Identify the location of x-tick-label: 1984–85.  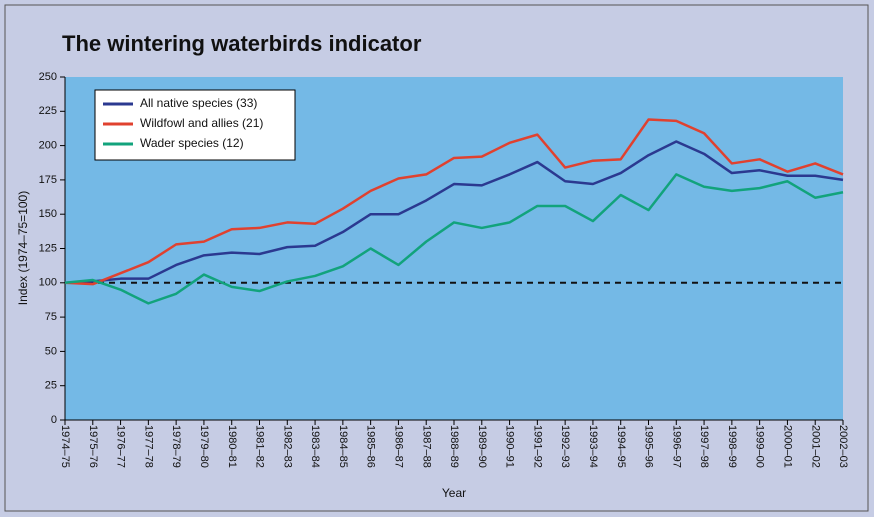
(343, 446).